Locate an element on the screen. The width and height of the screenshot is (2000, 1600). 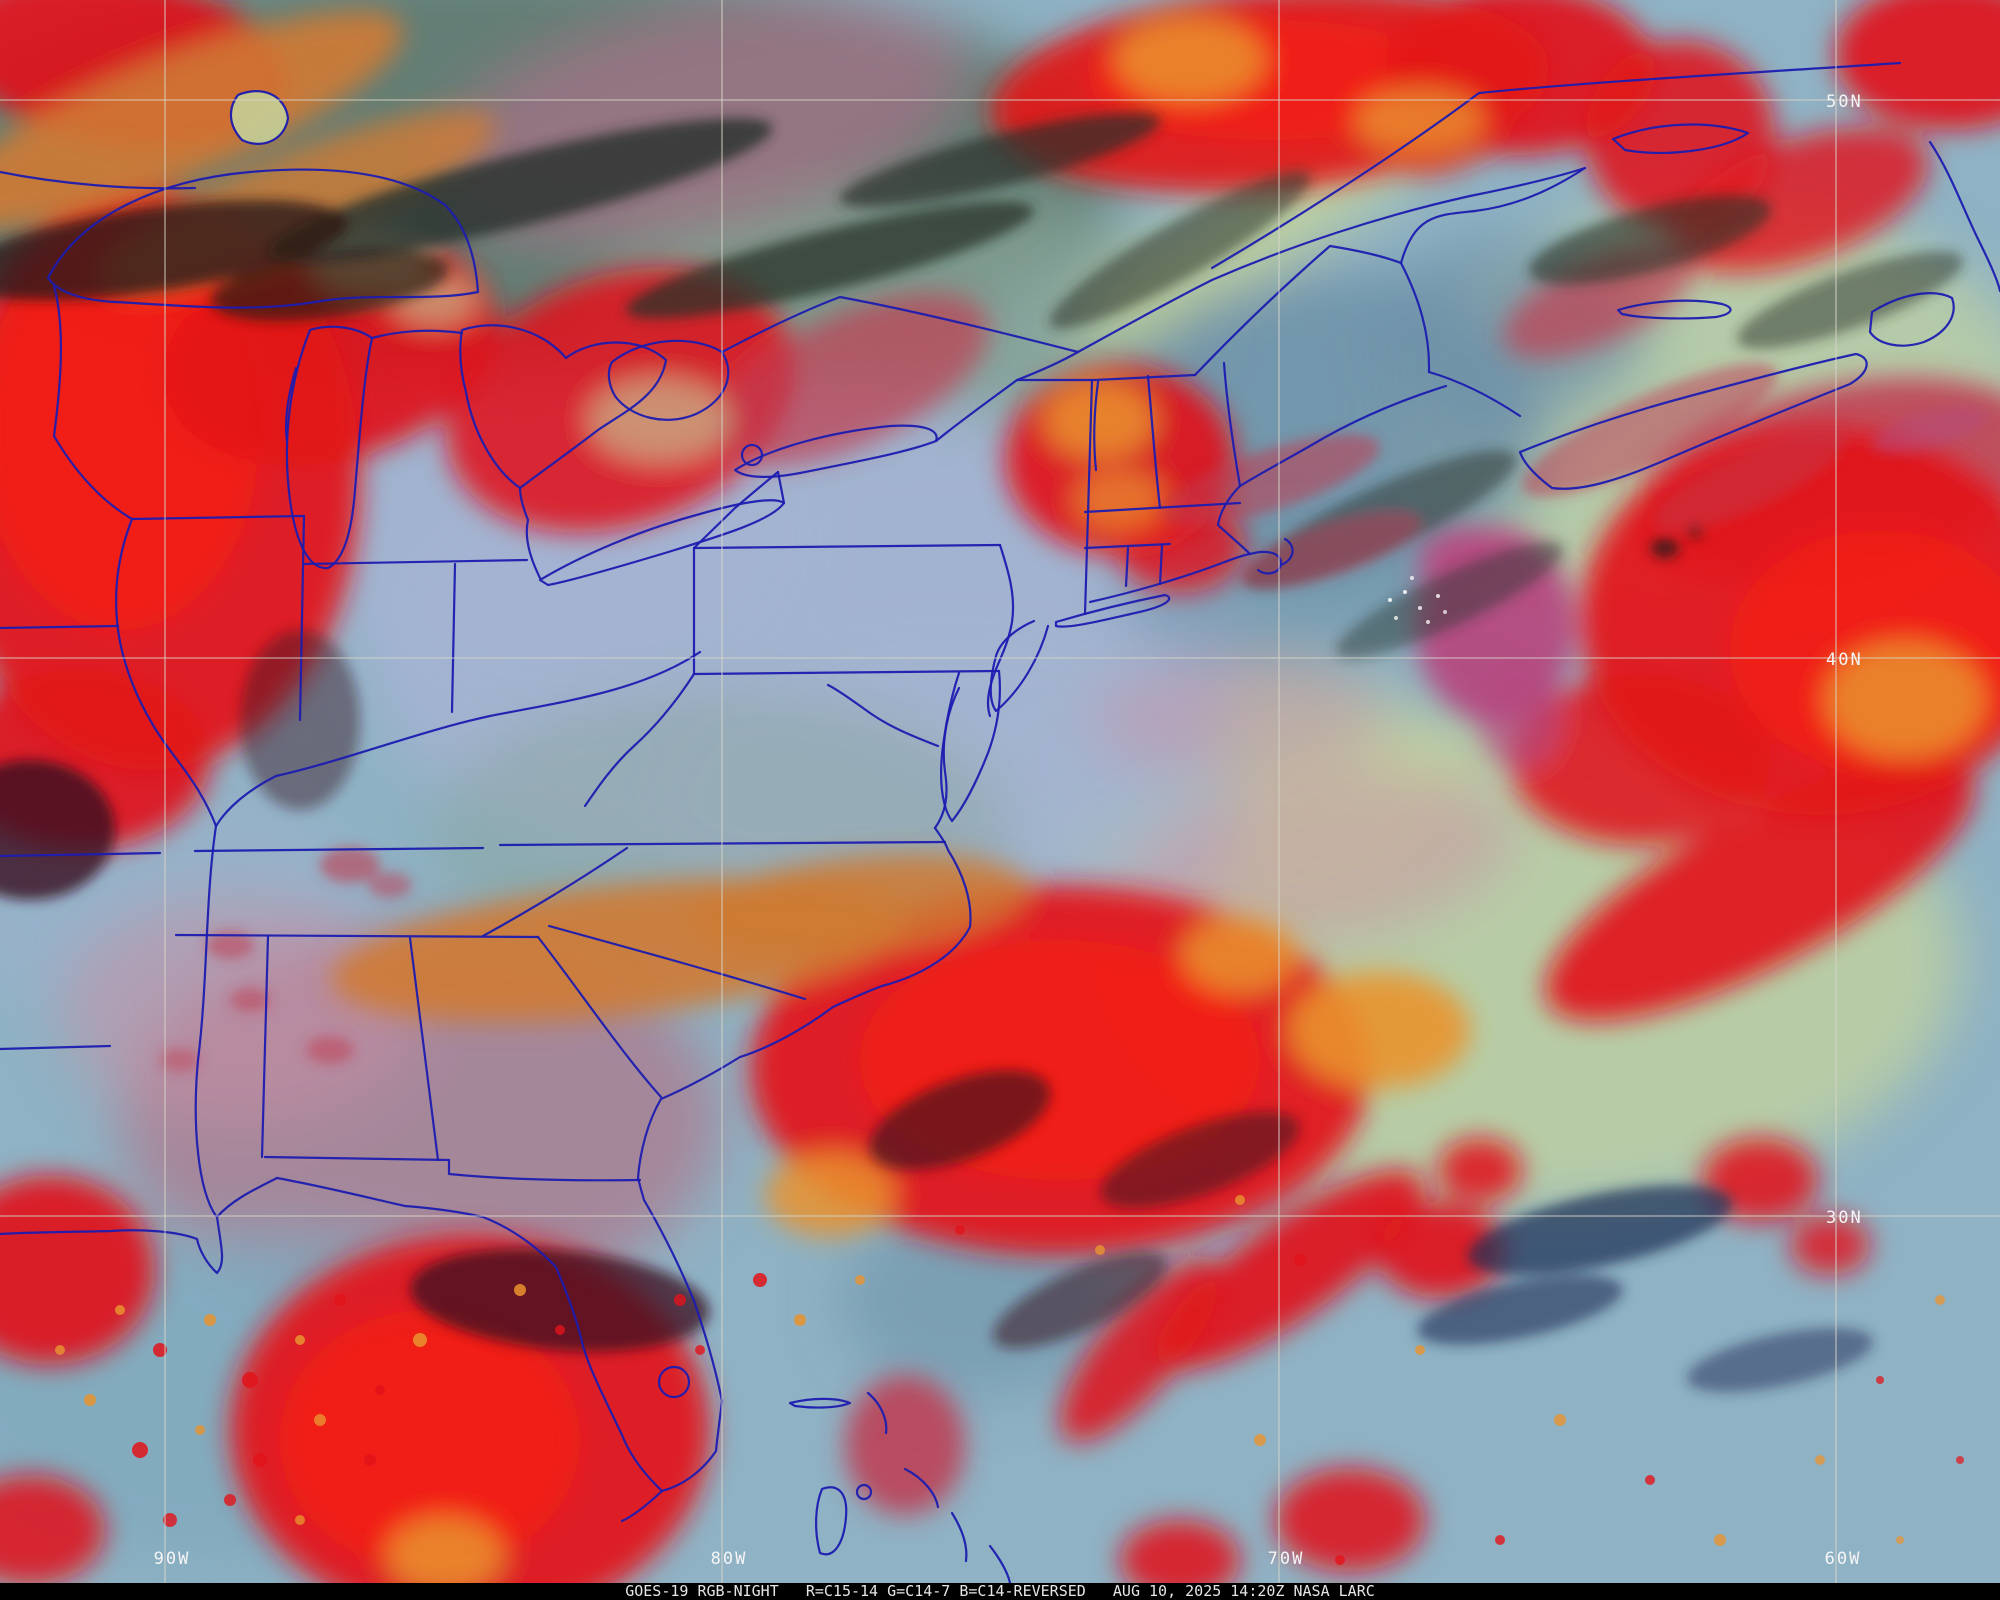
lon-label-60w: 60W is located at coordinates (1843, 1559).